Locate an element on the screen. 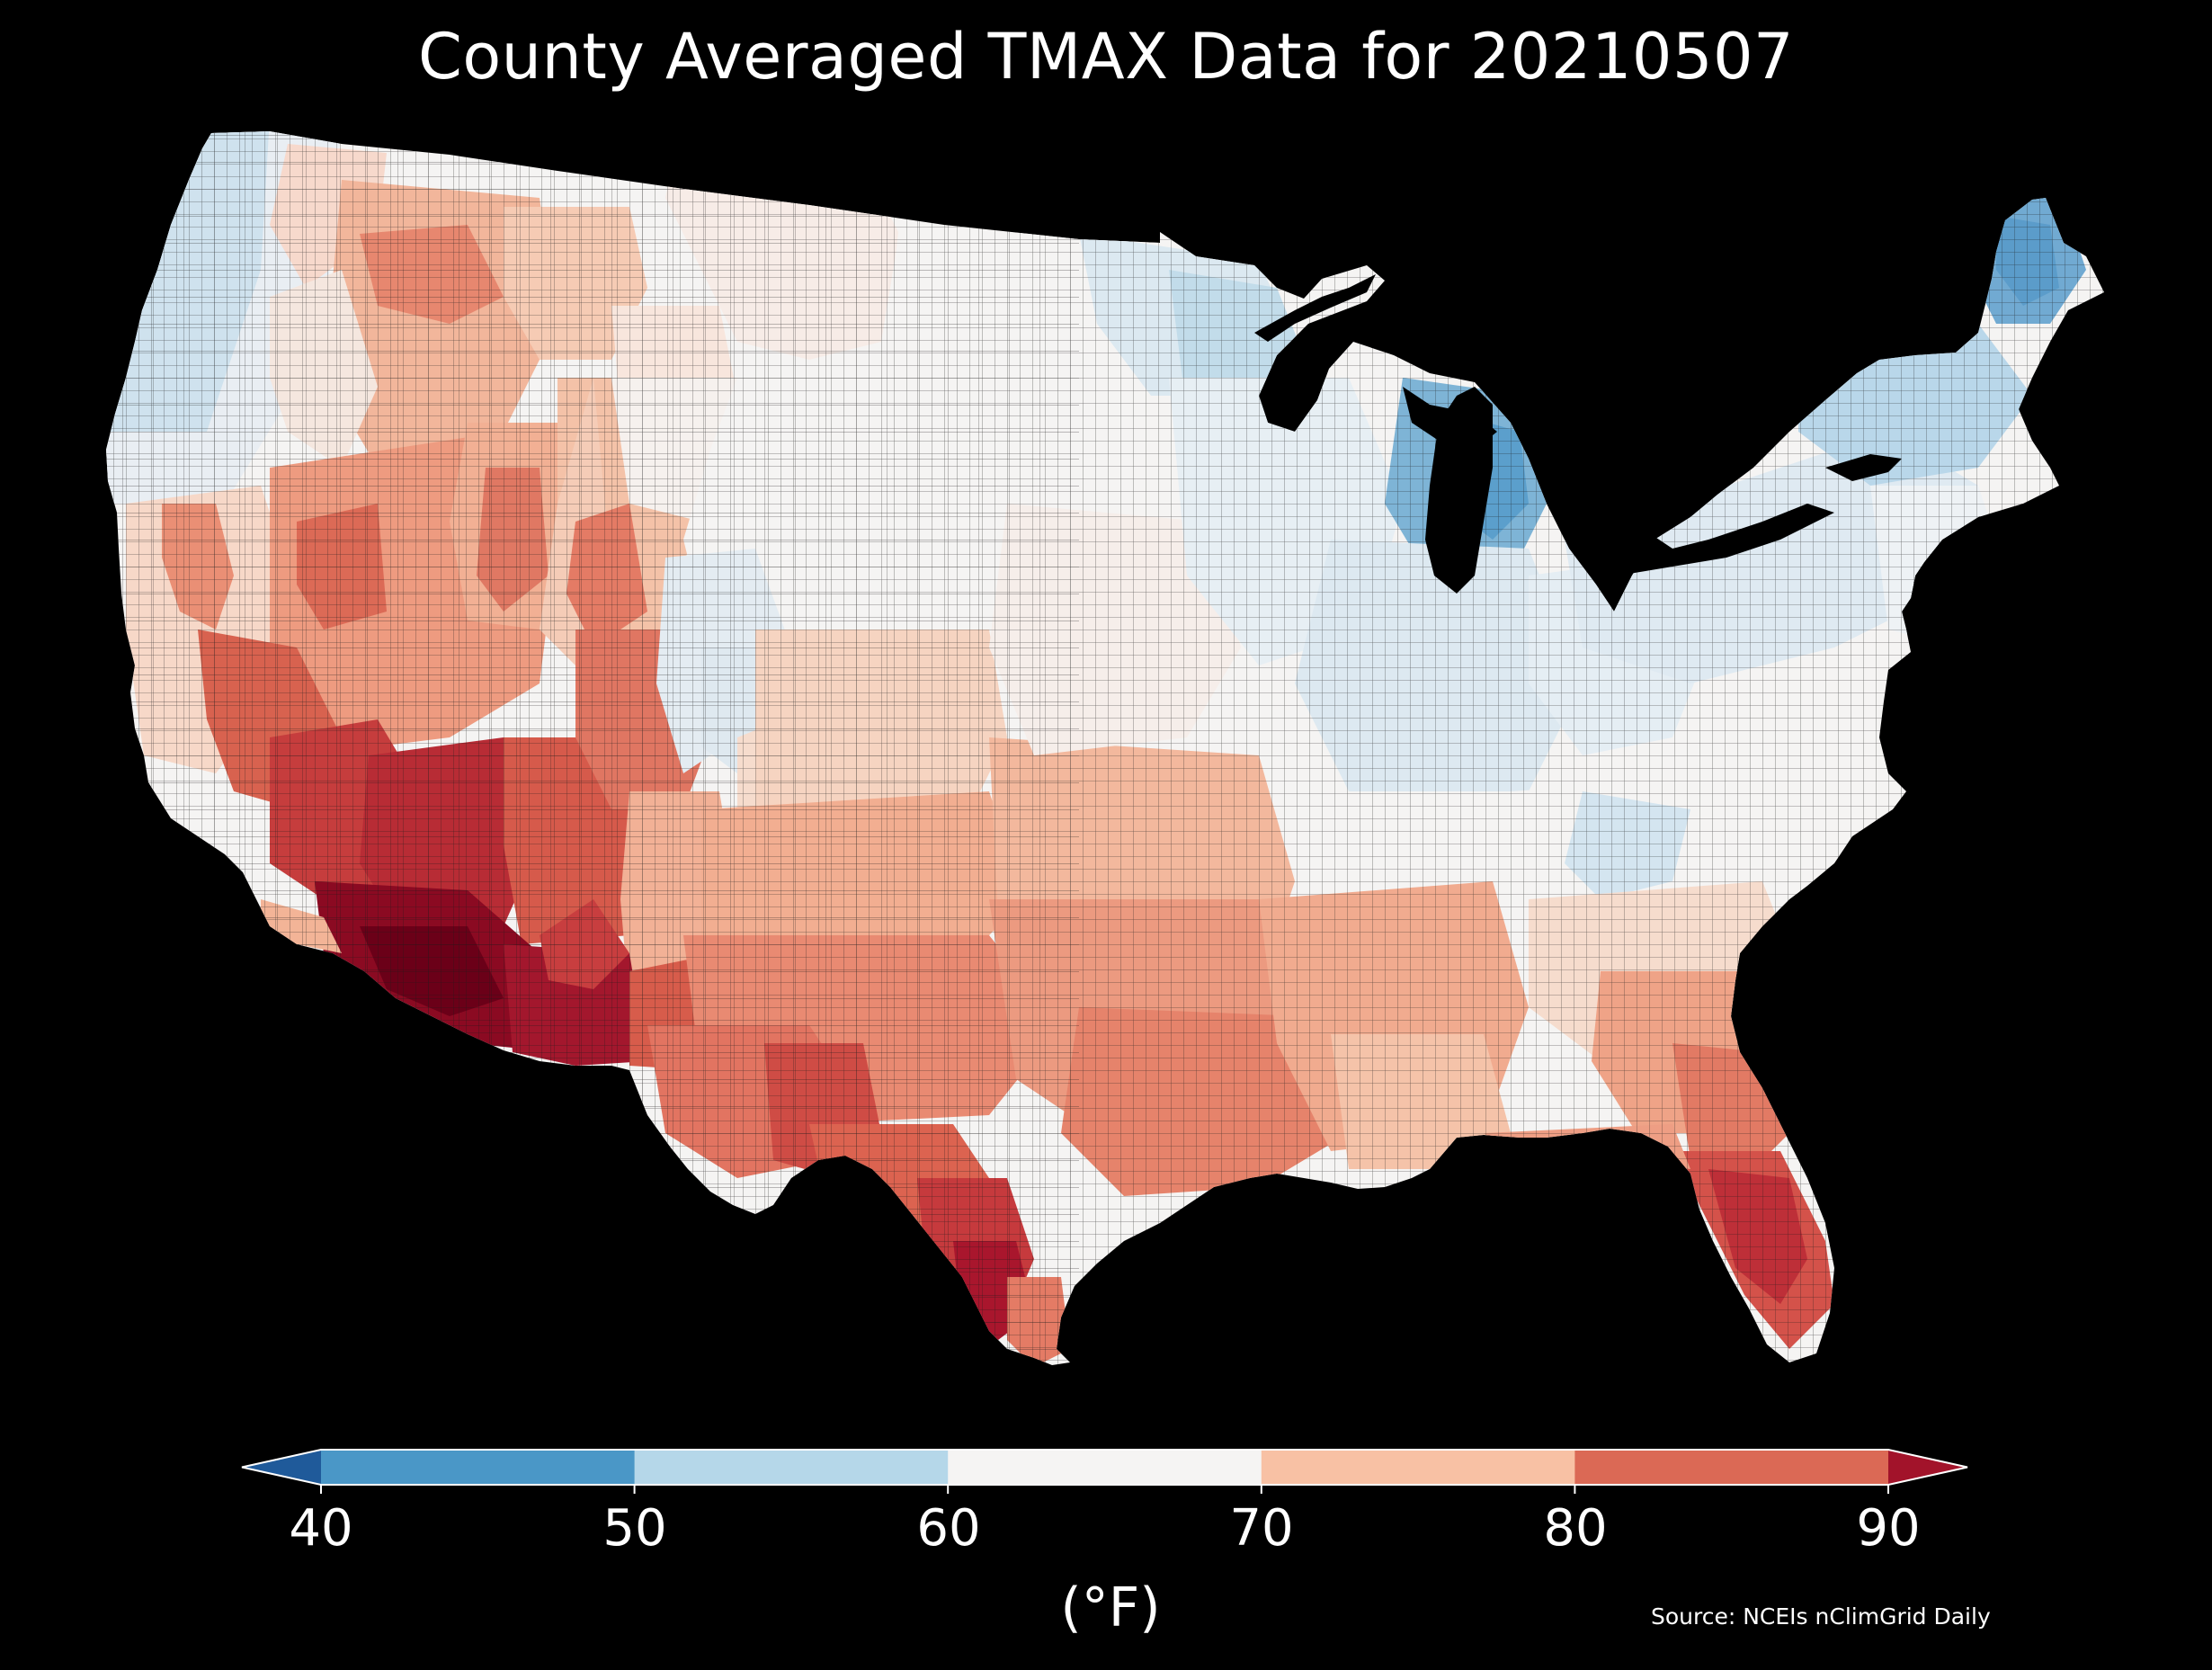  colorbar-unit-label: (°F) is located at coordinates (1110, 1607).